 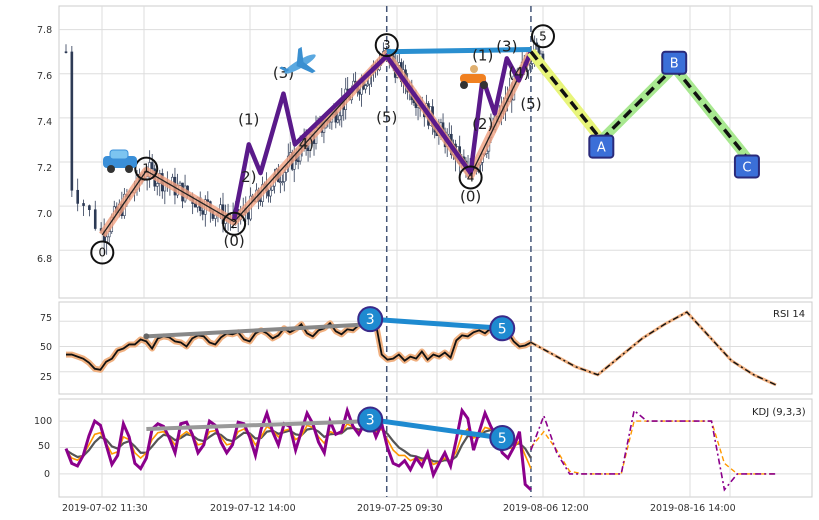 What do you see at coordinates (46, 347) in the screenshot?
I see `rsi-ytick: 50` at bounding box center [46, 347].